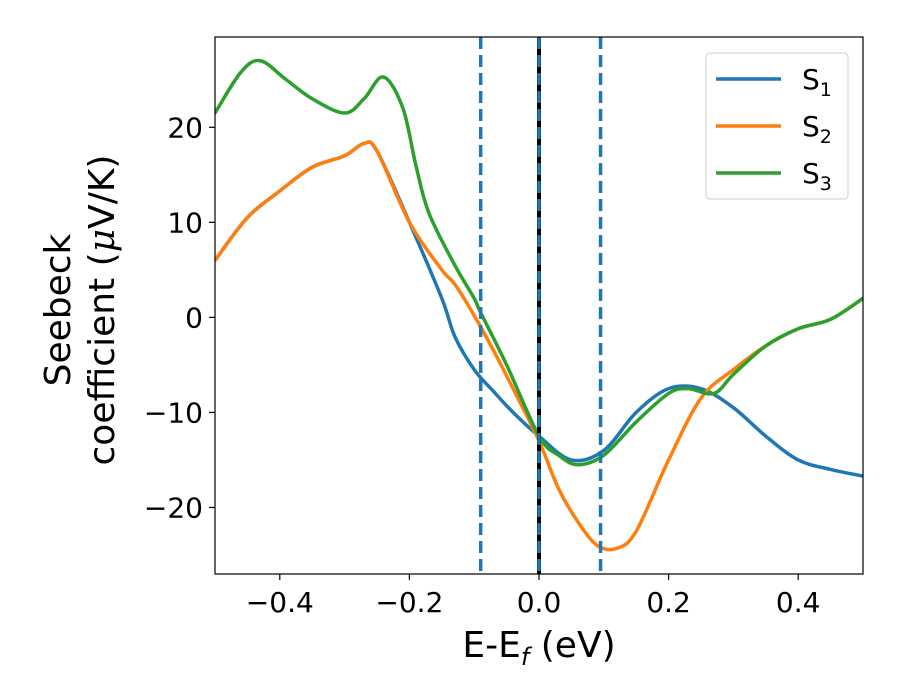 This screenshot has width=900, height=700. I want to click on y-tick-label: −10, so click(173, 412).